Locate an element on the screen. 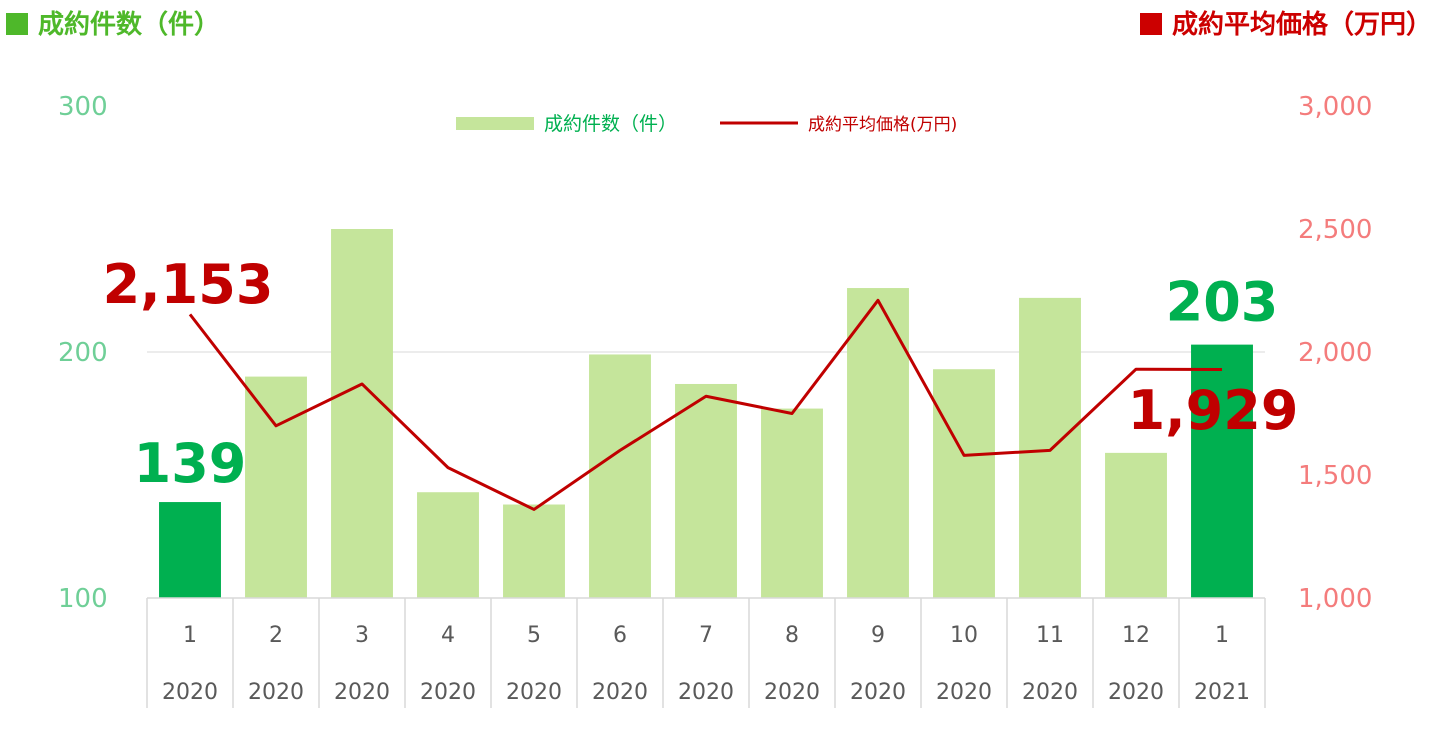 The height and width of the screenshot is (738, 1440). x-tick-label-month: 12 is located at coordinates (1136, 635).